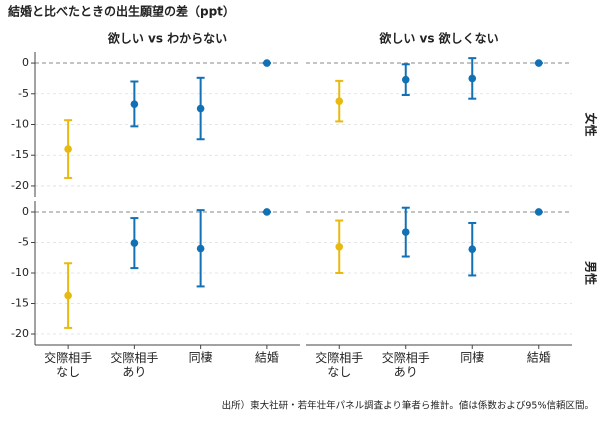 This screenshot has height=445, width=600. What do you see at coordinates (408, 406) in the screenshot?
I see `caption: 出所）東大社研・若年壮年パネル調査より筆者ら推計。値は係数および95%信頼区間。` at bounding box center [408, 406].